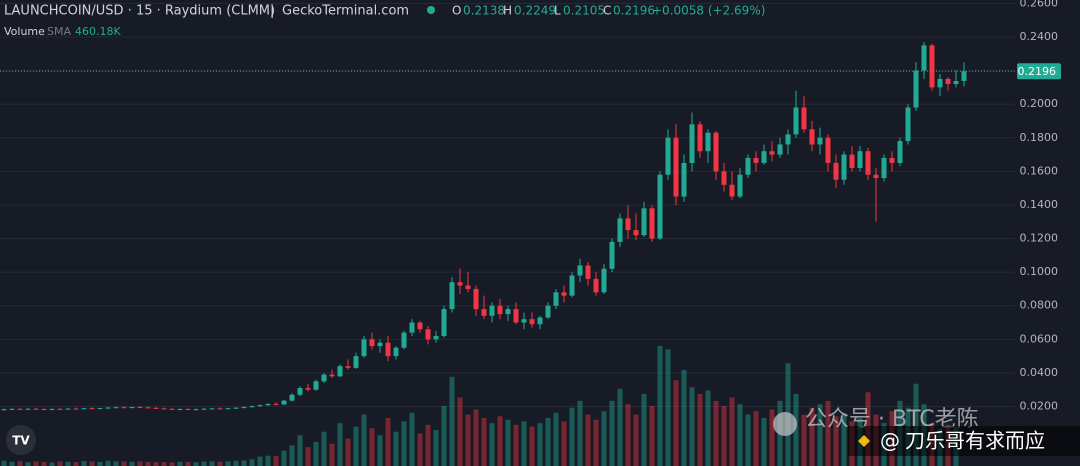 The height and width of the screenshot is (466, 1080). What do you see at coordinates (607, 11) in the screenshot?
I see `c-label: C` at bounding box center [607, 11].